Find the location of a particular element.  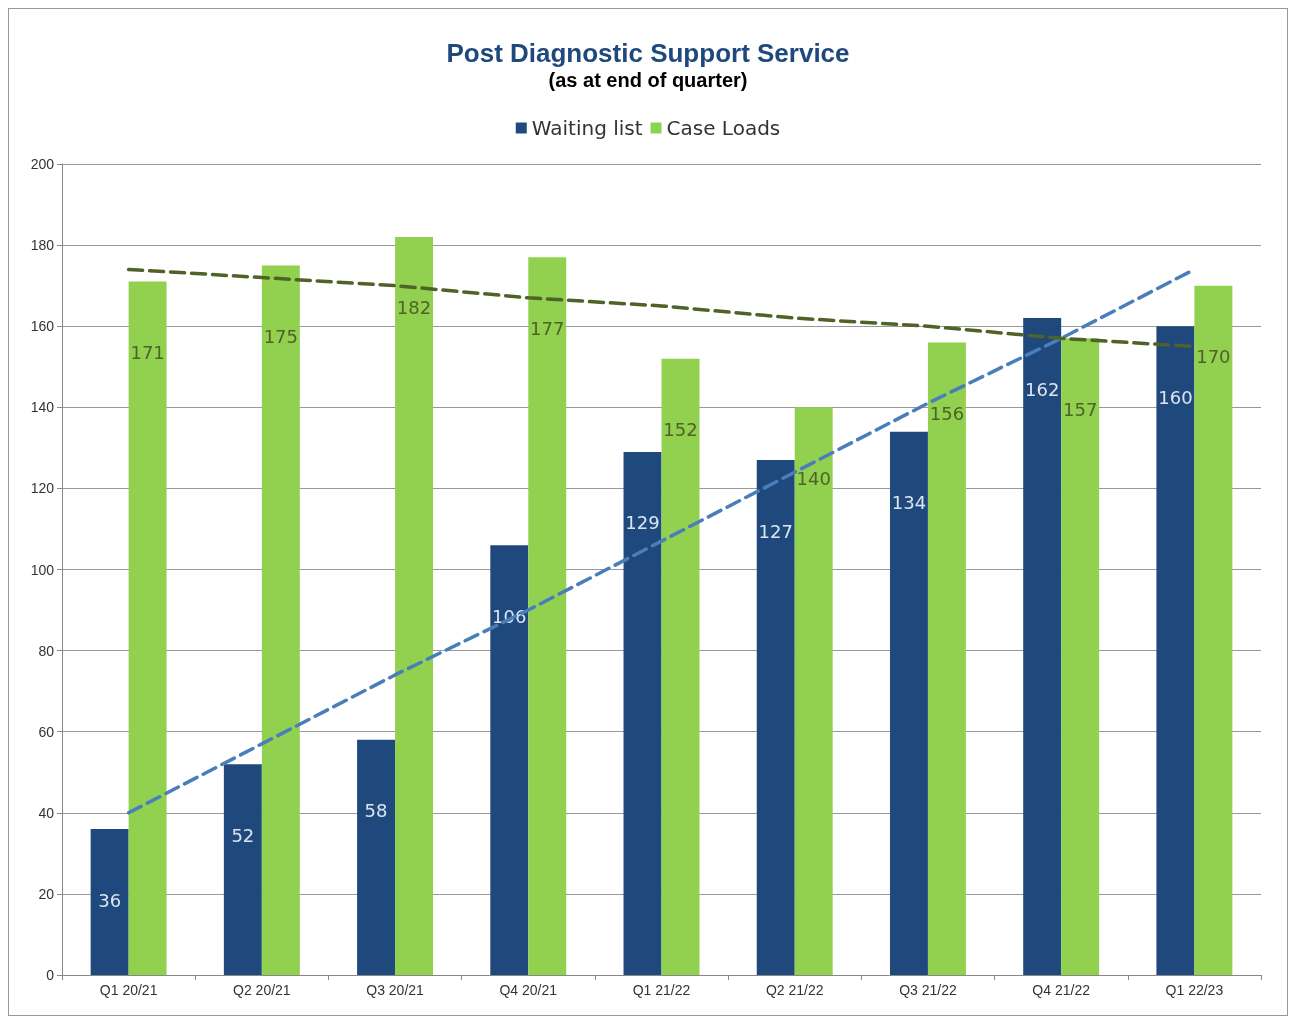

x-tick-label: Q1 22/23 is located at coordinates (1194, 990).